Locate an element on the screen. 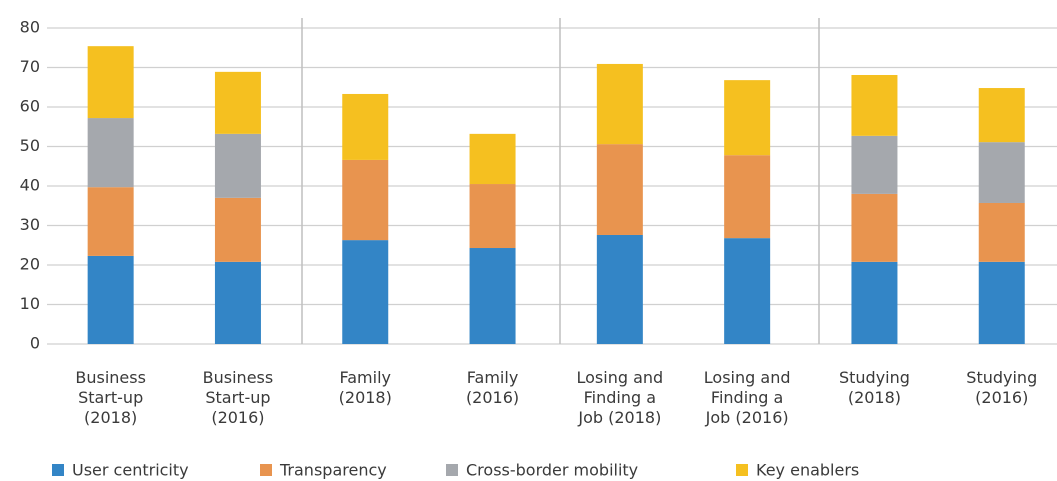  x-tick-label: Studying (2018) is located at coordinates (874, 387).